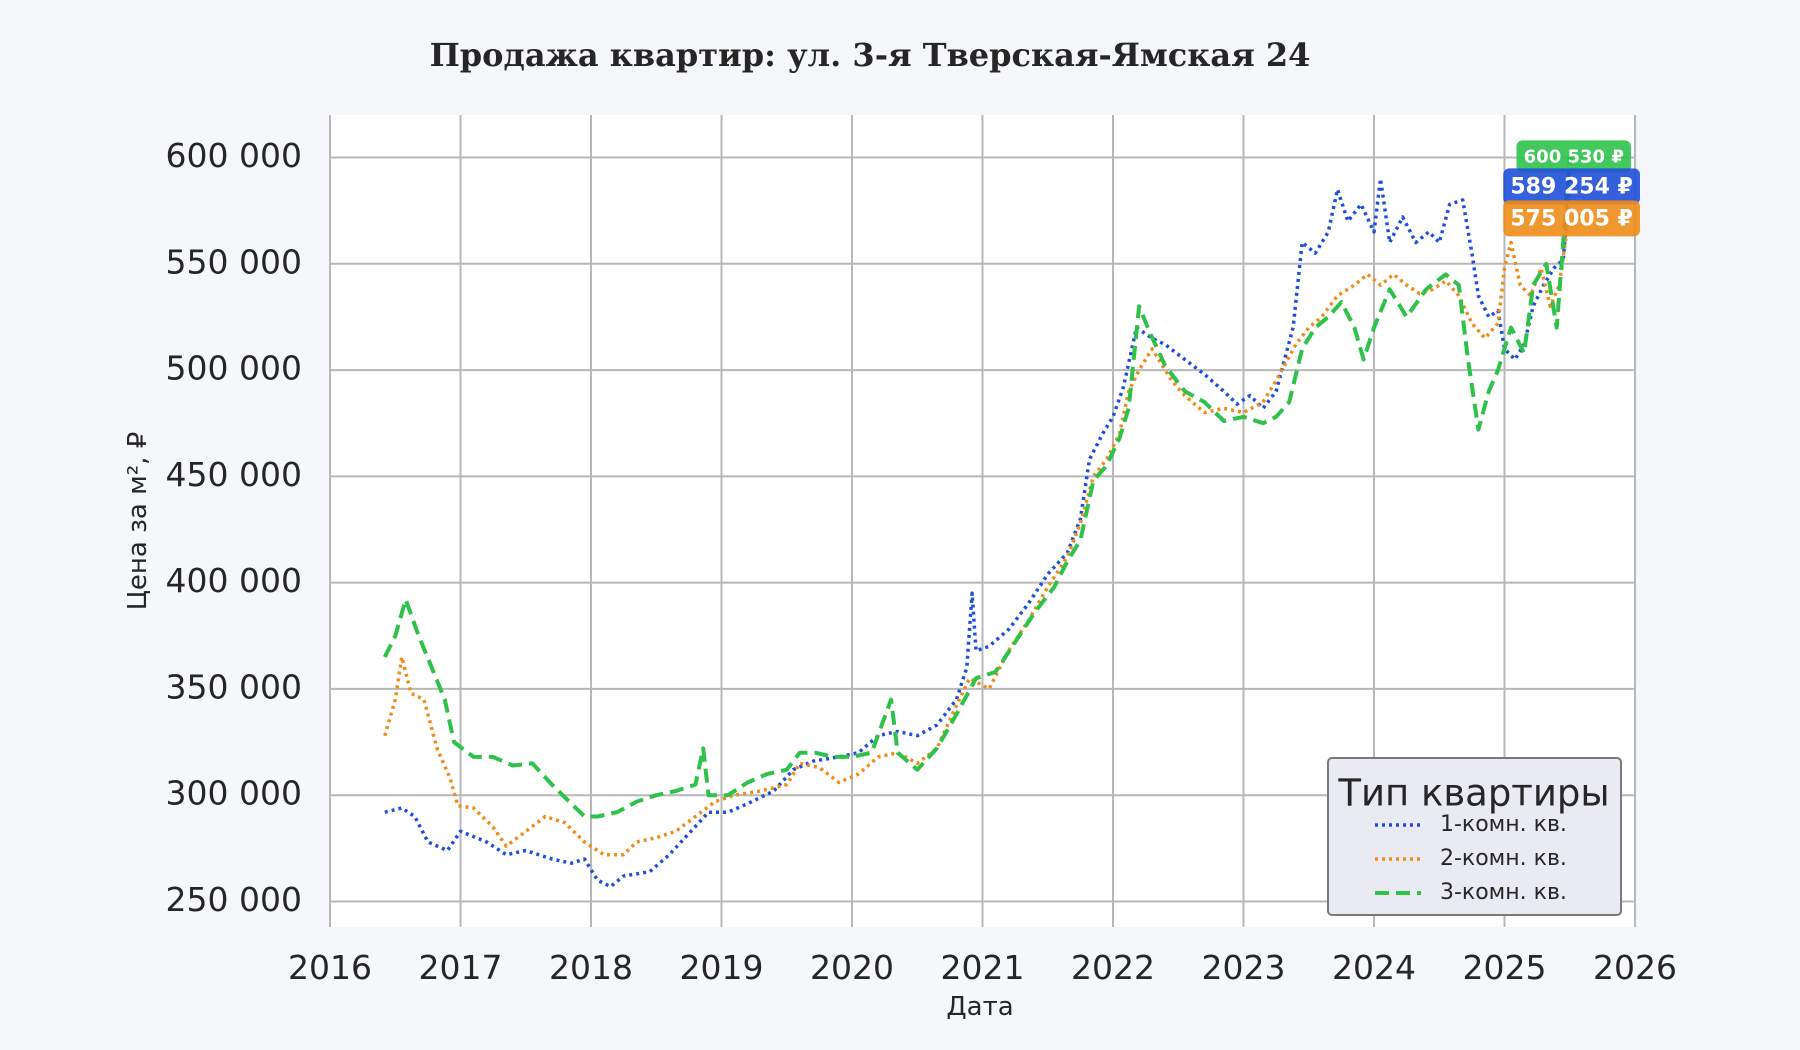  Describe the element at coordinates (138, 521) in the screenshot. I see `y-axis-label: Цена за м², ₽` at that location.